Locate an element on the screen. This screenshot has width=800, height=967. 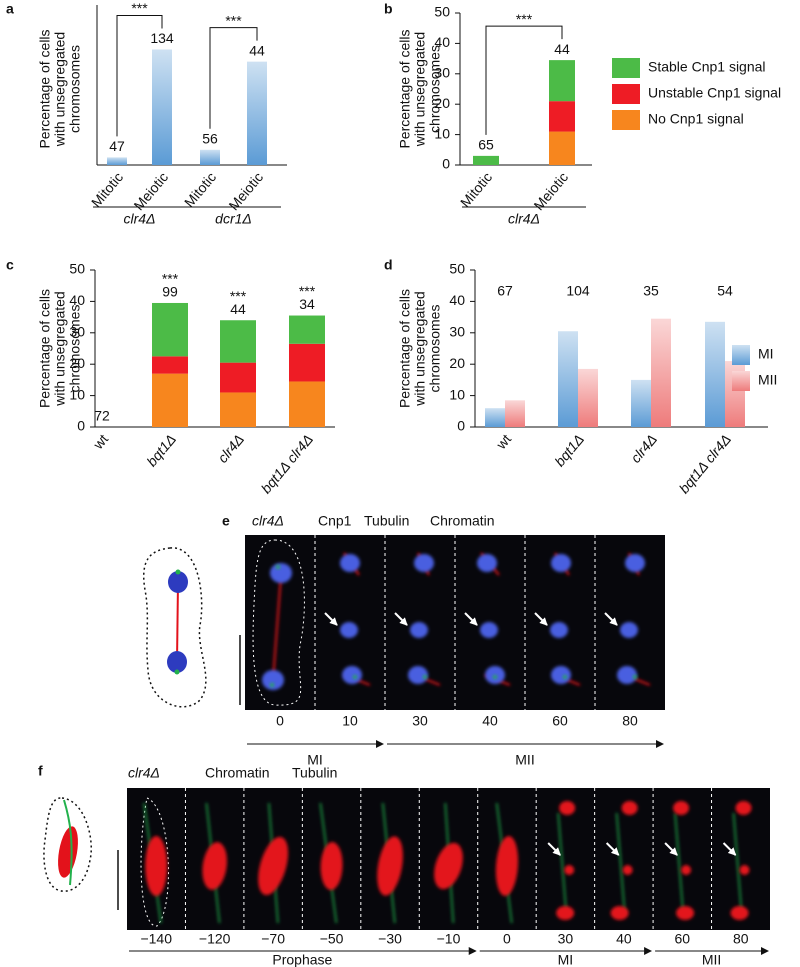
y-tick-label: 10 is located at coordinates (457, 394).